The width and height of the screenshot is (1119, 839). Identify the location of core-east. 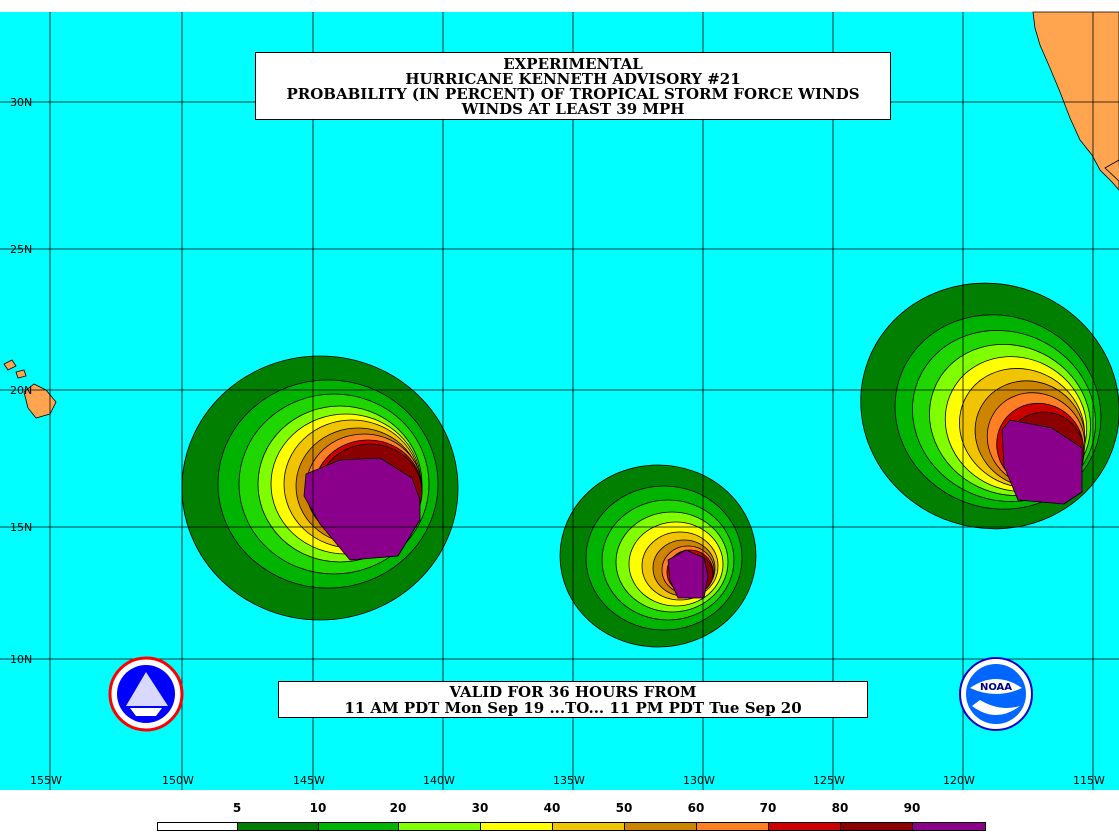
(1042, 462).